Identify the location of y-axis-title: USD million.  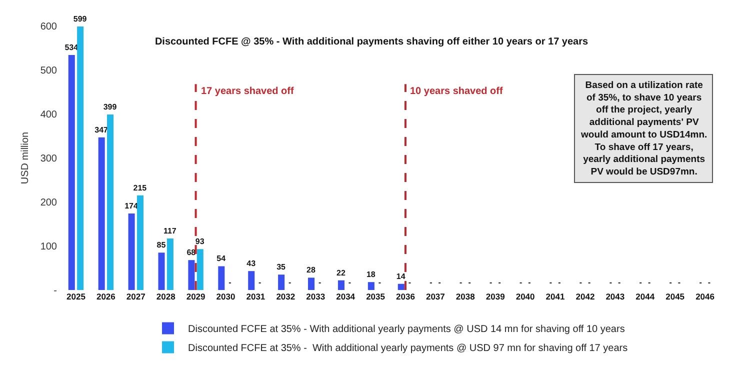
(25, 158).